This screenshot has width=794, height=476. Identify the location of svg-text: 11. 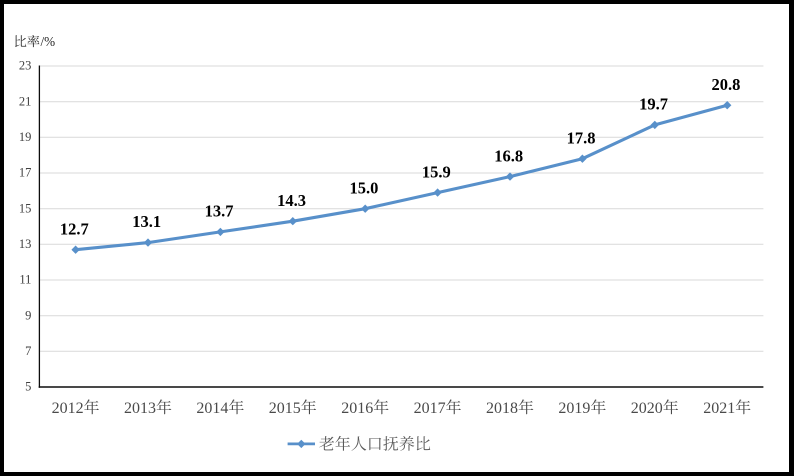
(25, 280).